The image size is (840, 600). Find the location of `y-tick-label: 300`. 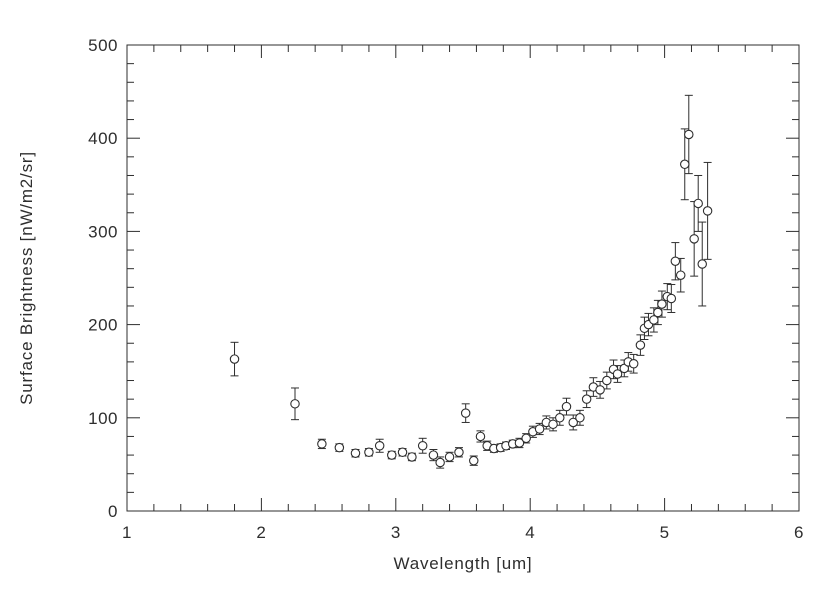

y-tick-label: 300 is located at coordinates (103, 231).